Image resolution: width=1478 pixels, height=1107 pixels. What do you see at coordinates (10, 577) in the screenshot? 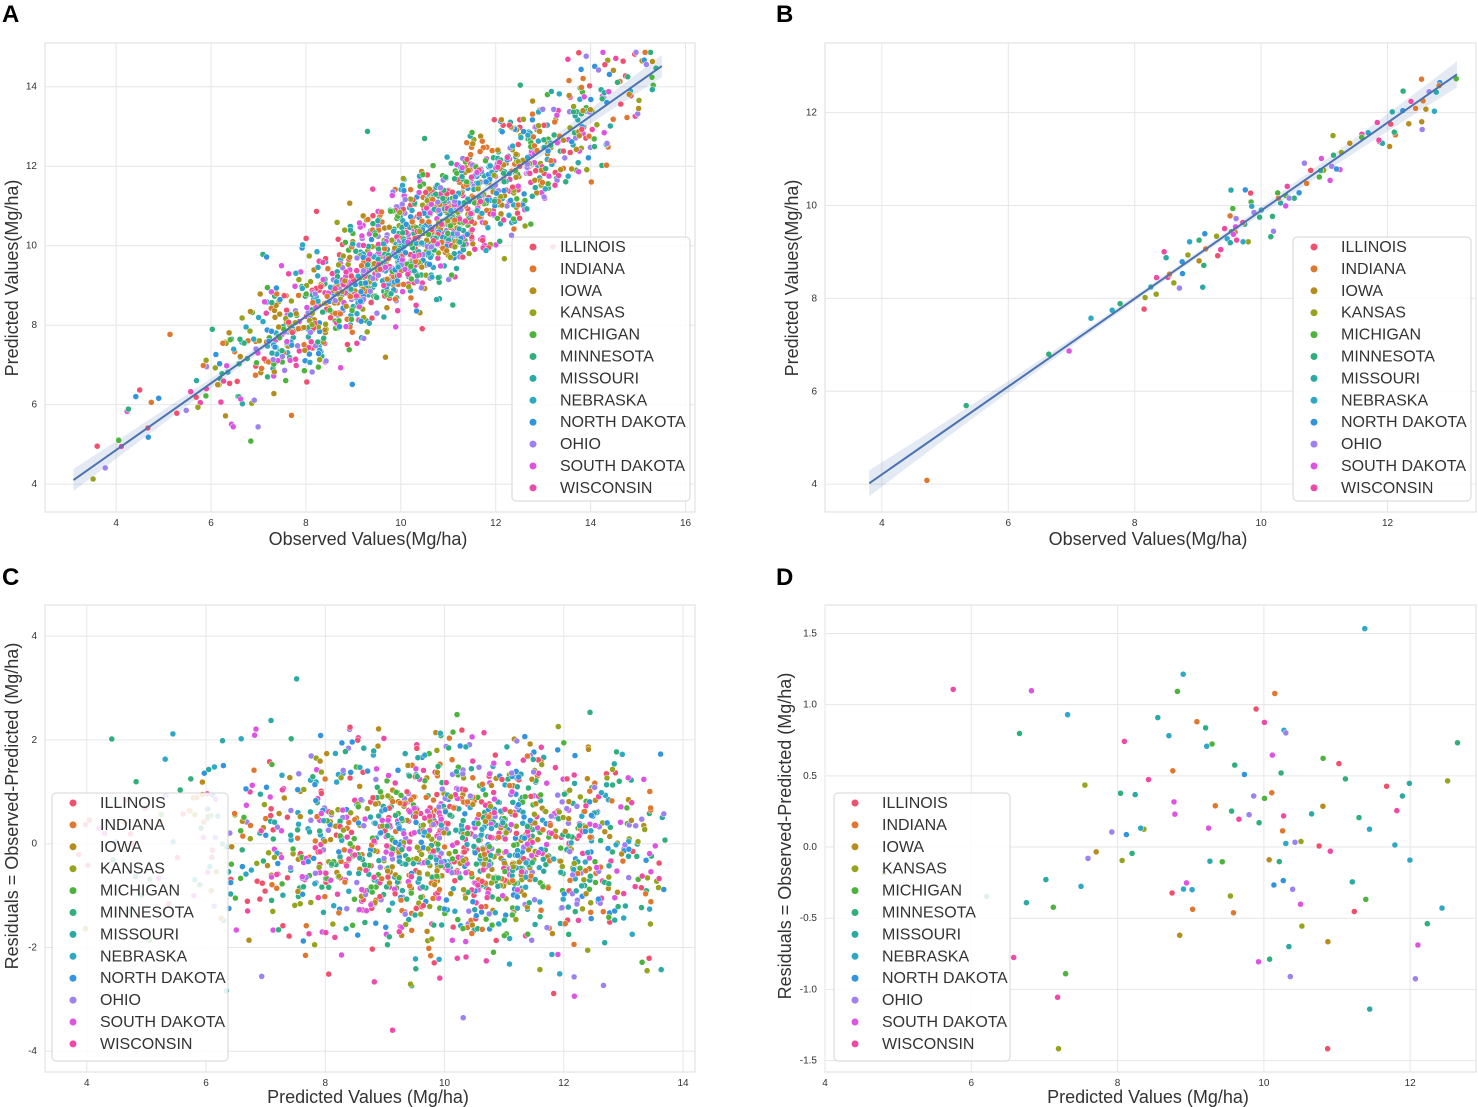
I see `panel-letter-c: C` at bounding box center [10, 577].